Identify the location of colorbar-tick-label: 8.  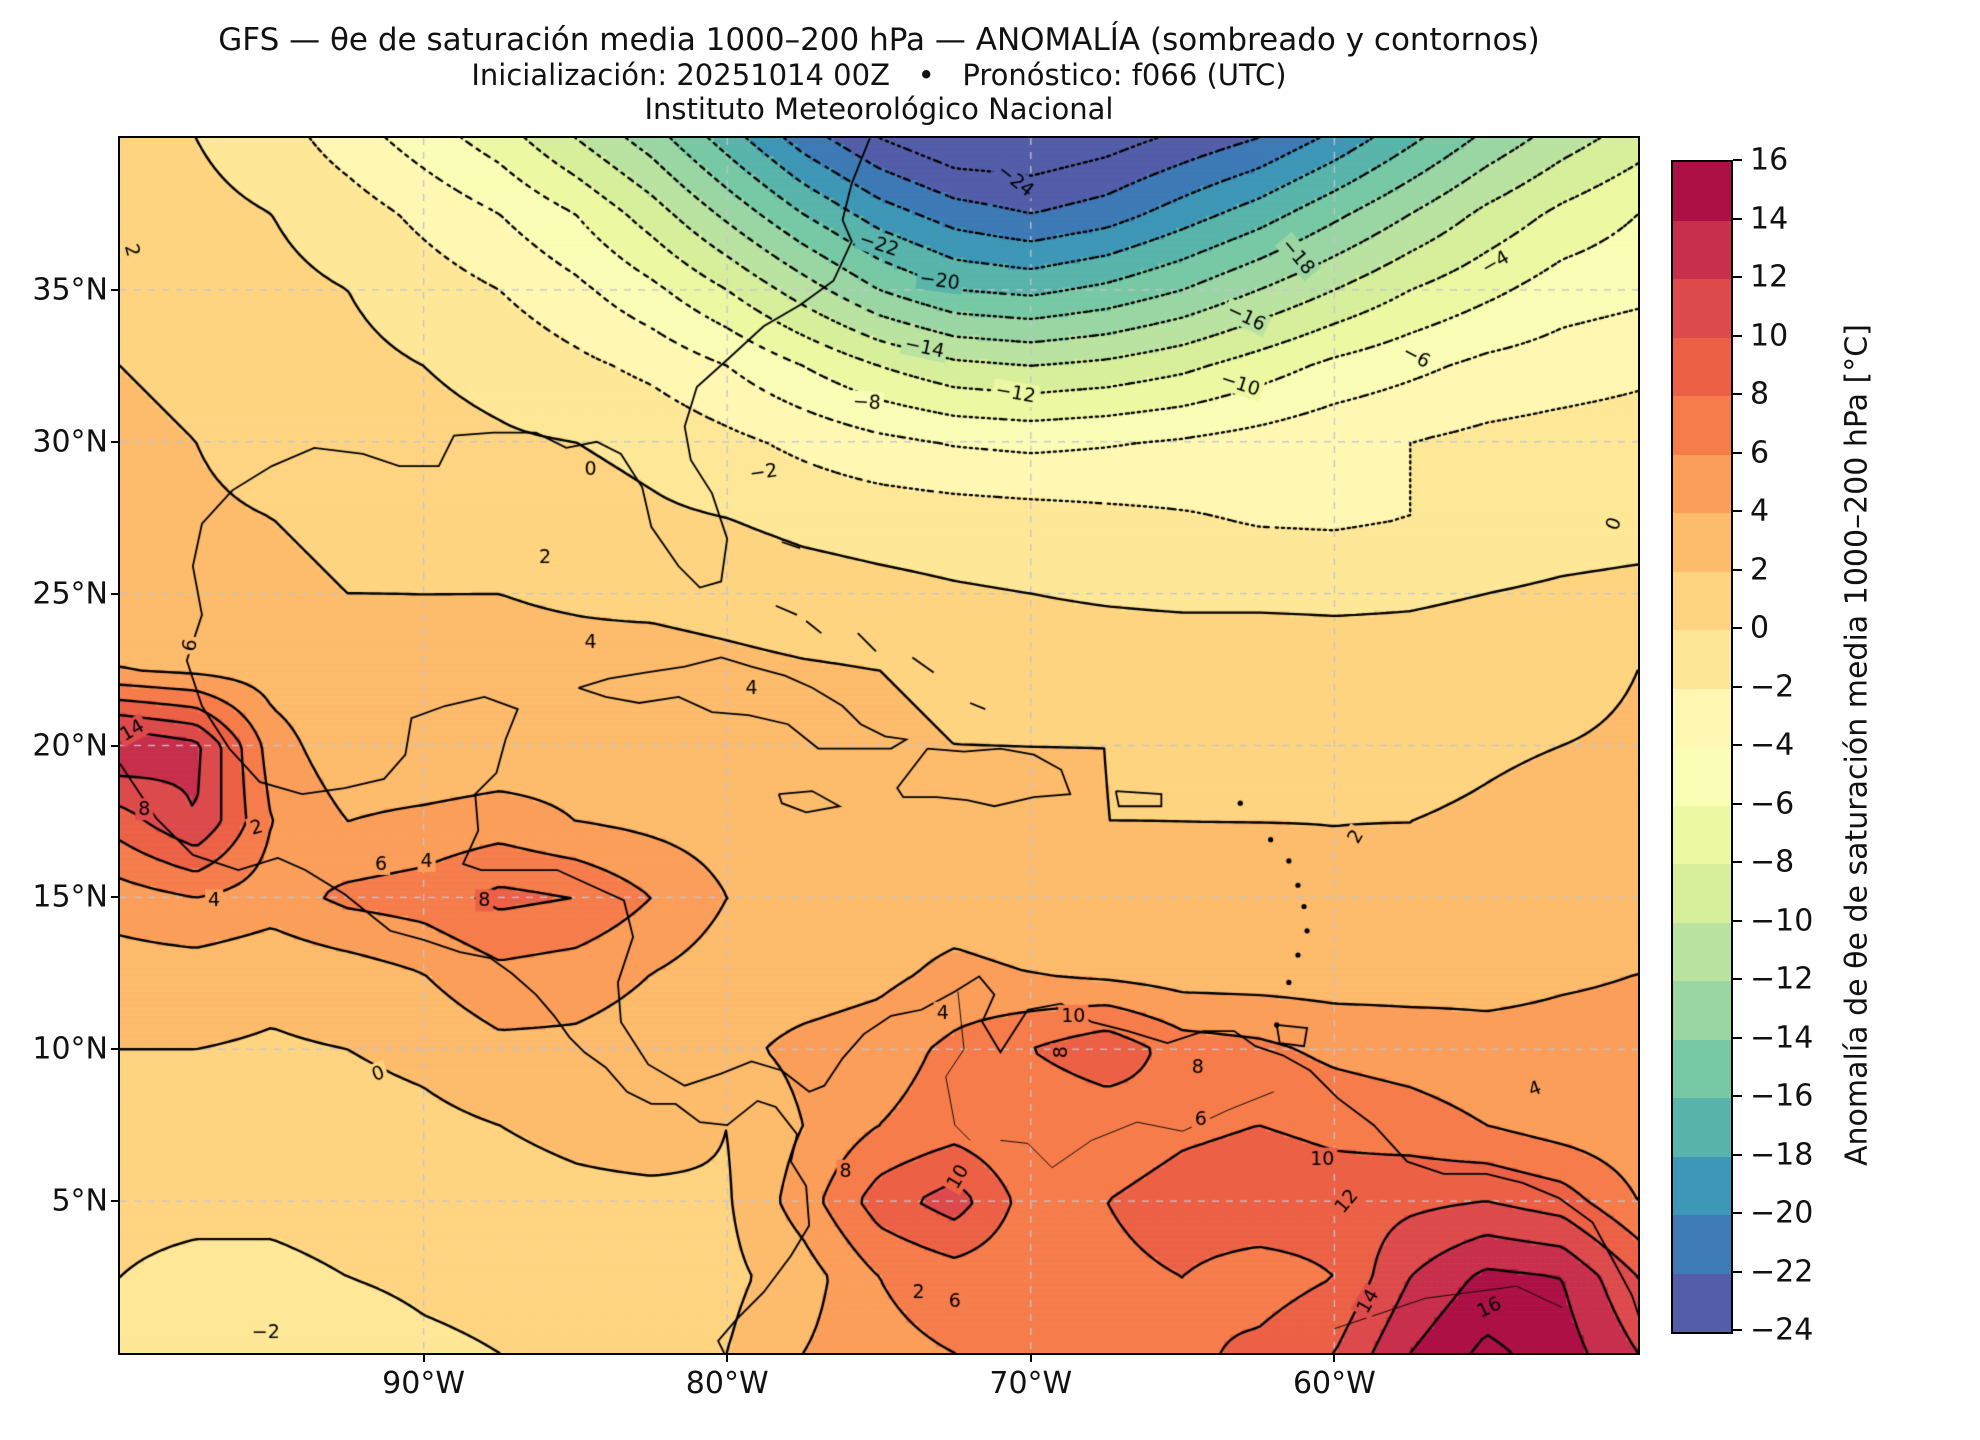
(1760, 394).